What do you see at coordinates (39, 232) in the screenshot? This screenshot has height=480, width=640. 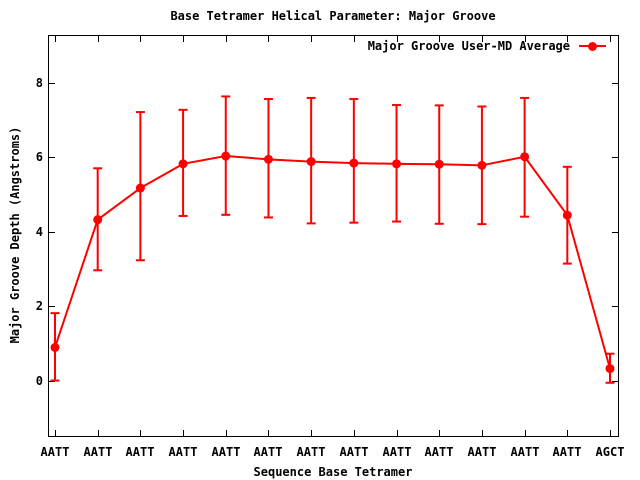 I see `y-tick-label: 4` at bounding box center [39, 232].